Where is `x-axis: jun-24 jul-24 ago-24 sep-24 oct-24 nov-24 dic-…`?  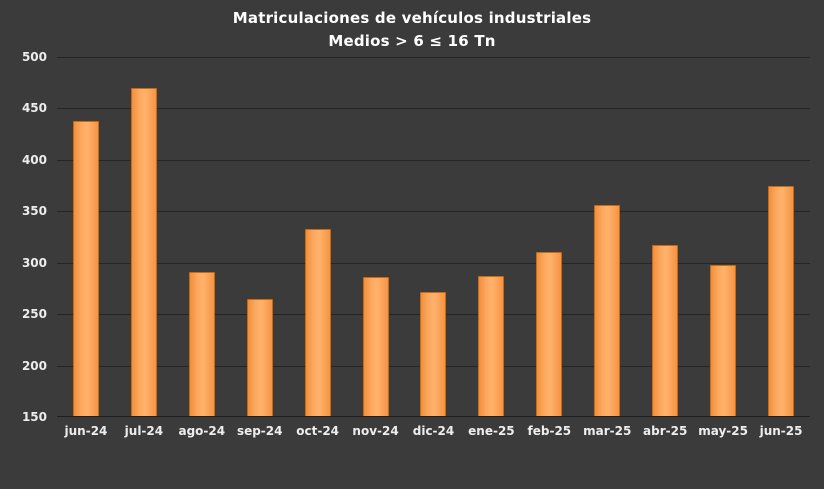 x-axis: jun-24 jul-24 ago-24 sep-24 oct-24 nov-24 dic-… is located at coordinates (433, 431).